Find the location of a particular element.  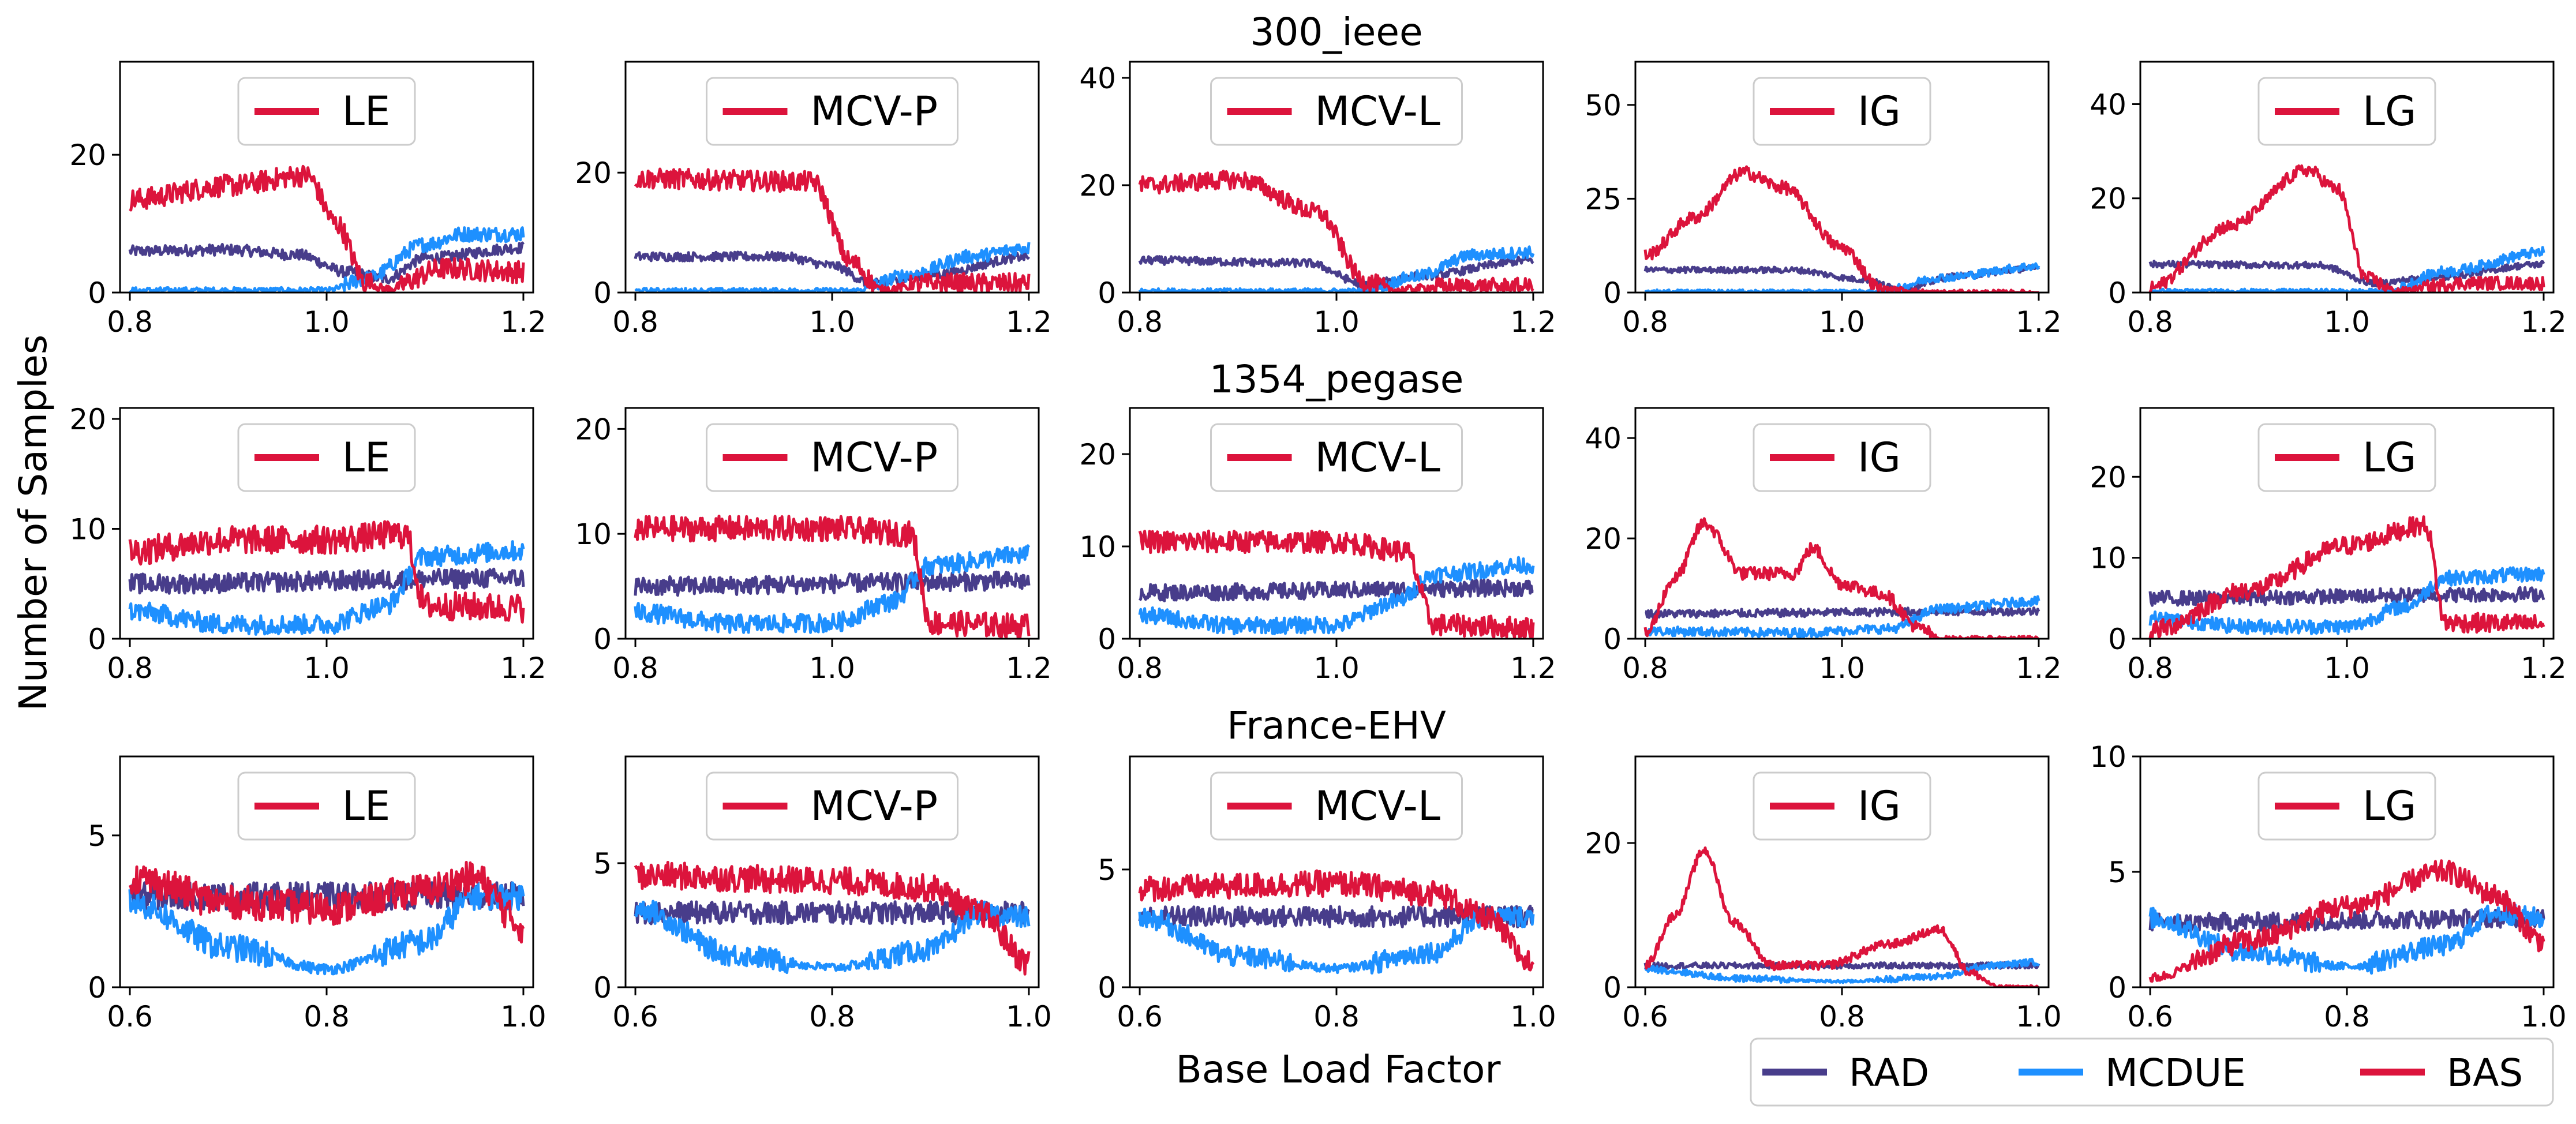

panel-300-ieee-mcv-l: 0.8 1.0 1.2 0 20 40 MCV-L is located at coordinates (1317, 200).